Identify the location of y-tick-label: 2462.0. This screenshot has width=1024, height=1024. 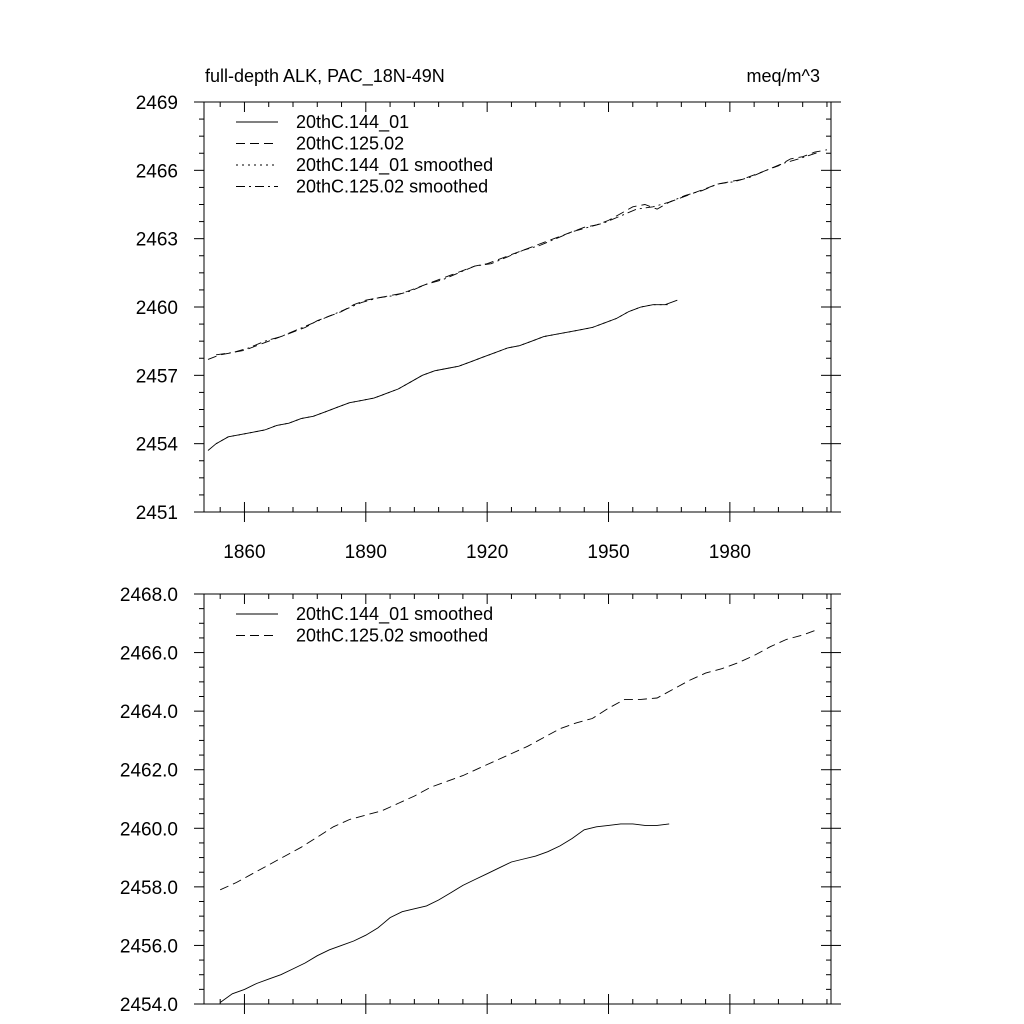
(149, 771).